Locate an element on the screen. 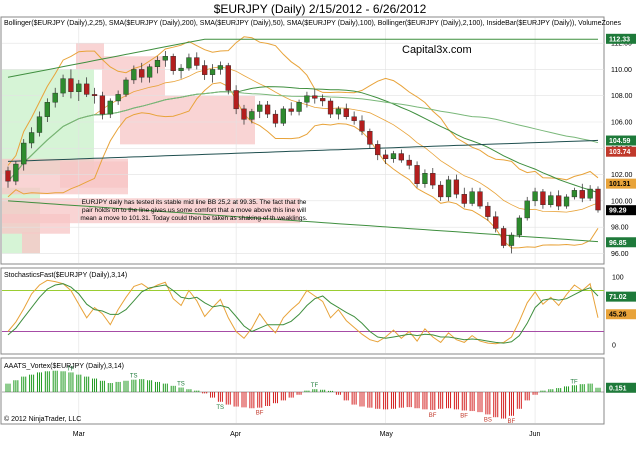 This screenshot has width=640, height=453. x-tick-label: Apr is located at coordinates (236, 434).